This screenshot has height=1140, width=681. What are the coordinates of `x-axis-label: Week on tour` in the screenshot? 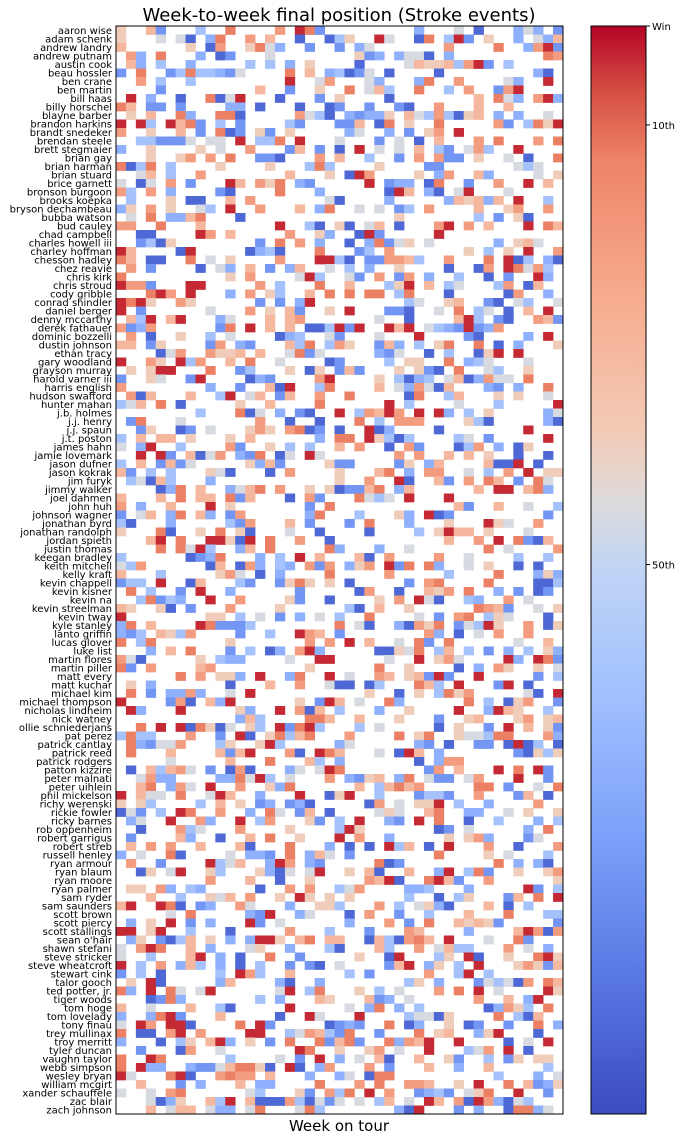 It's located at (339, 1126).